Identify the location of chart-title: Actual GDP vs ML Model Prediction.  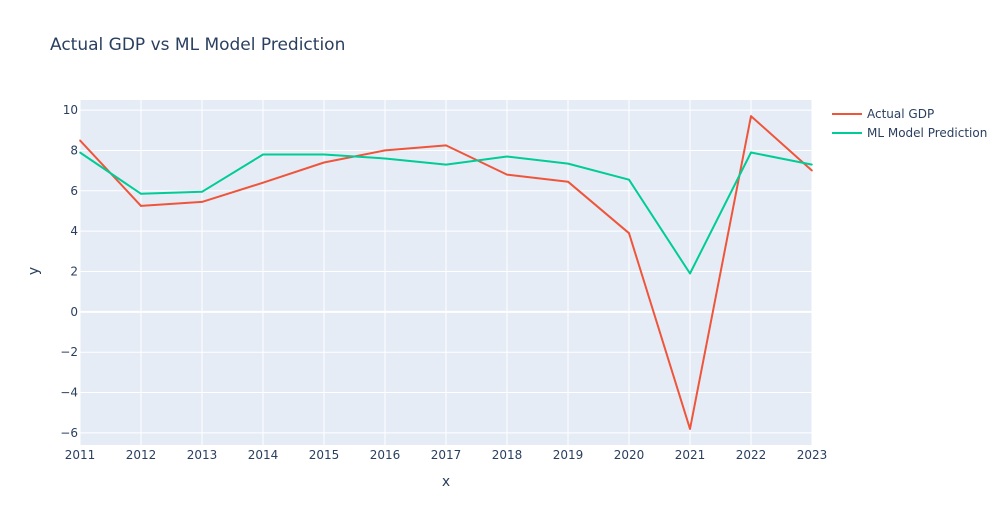
(197, 45).